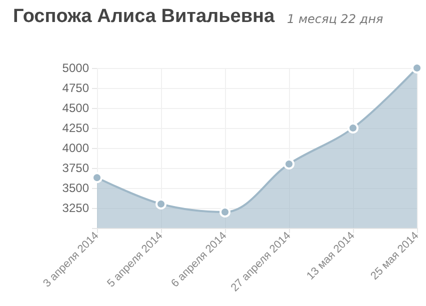 This screenshot has height=306, width=426. Describe the element at coordinates (76, 68) in the screenshot. I see `y-tick-label: 5000` at that location.